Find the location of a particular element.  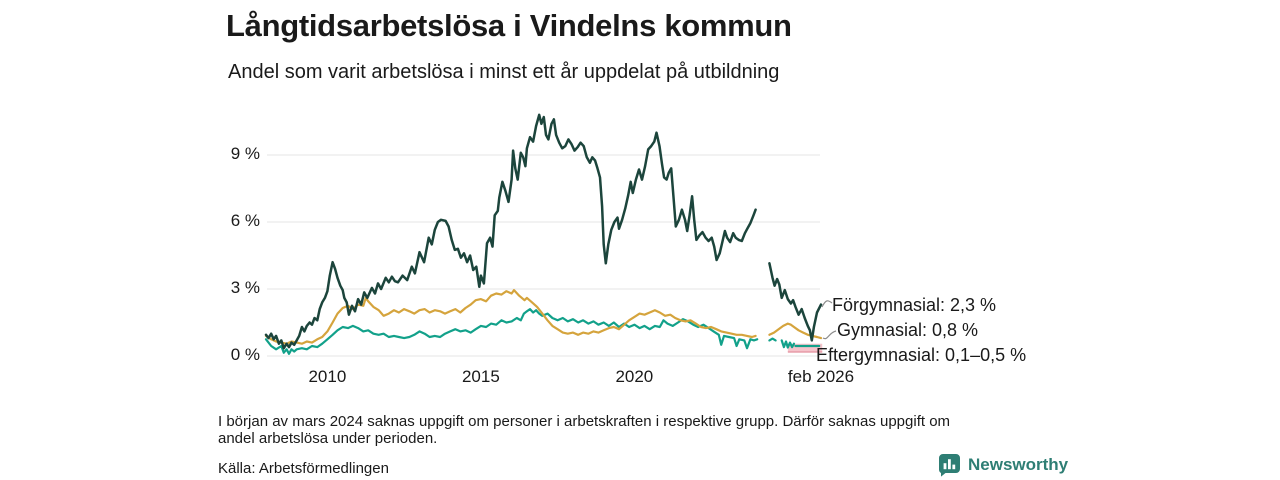

uncertainty-band is located at coordinates (805, 347).